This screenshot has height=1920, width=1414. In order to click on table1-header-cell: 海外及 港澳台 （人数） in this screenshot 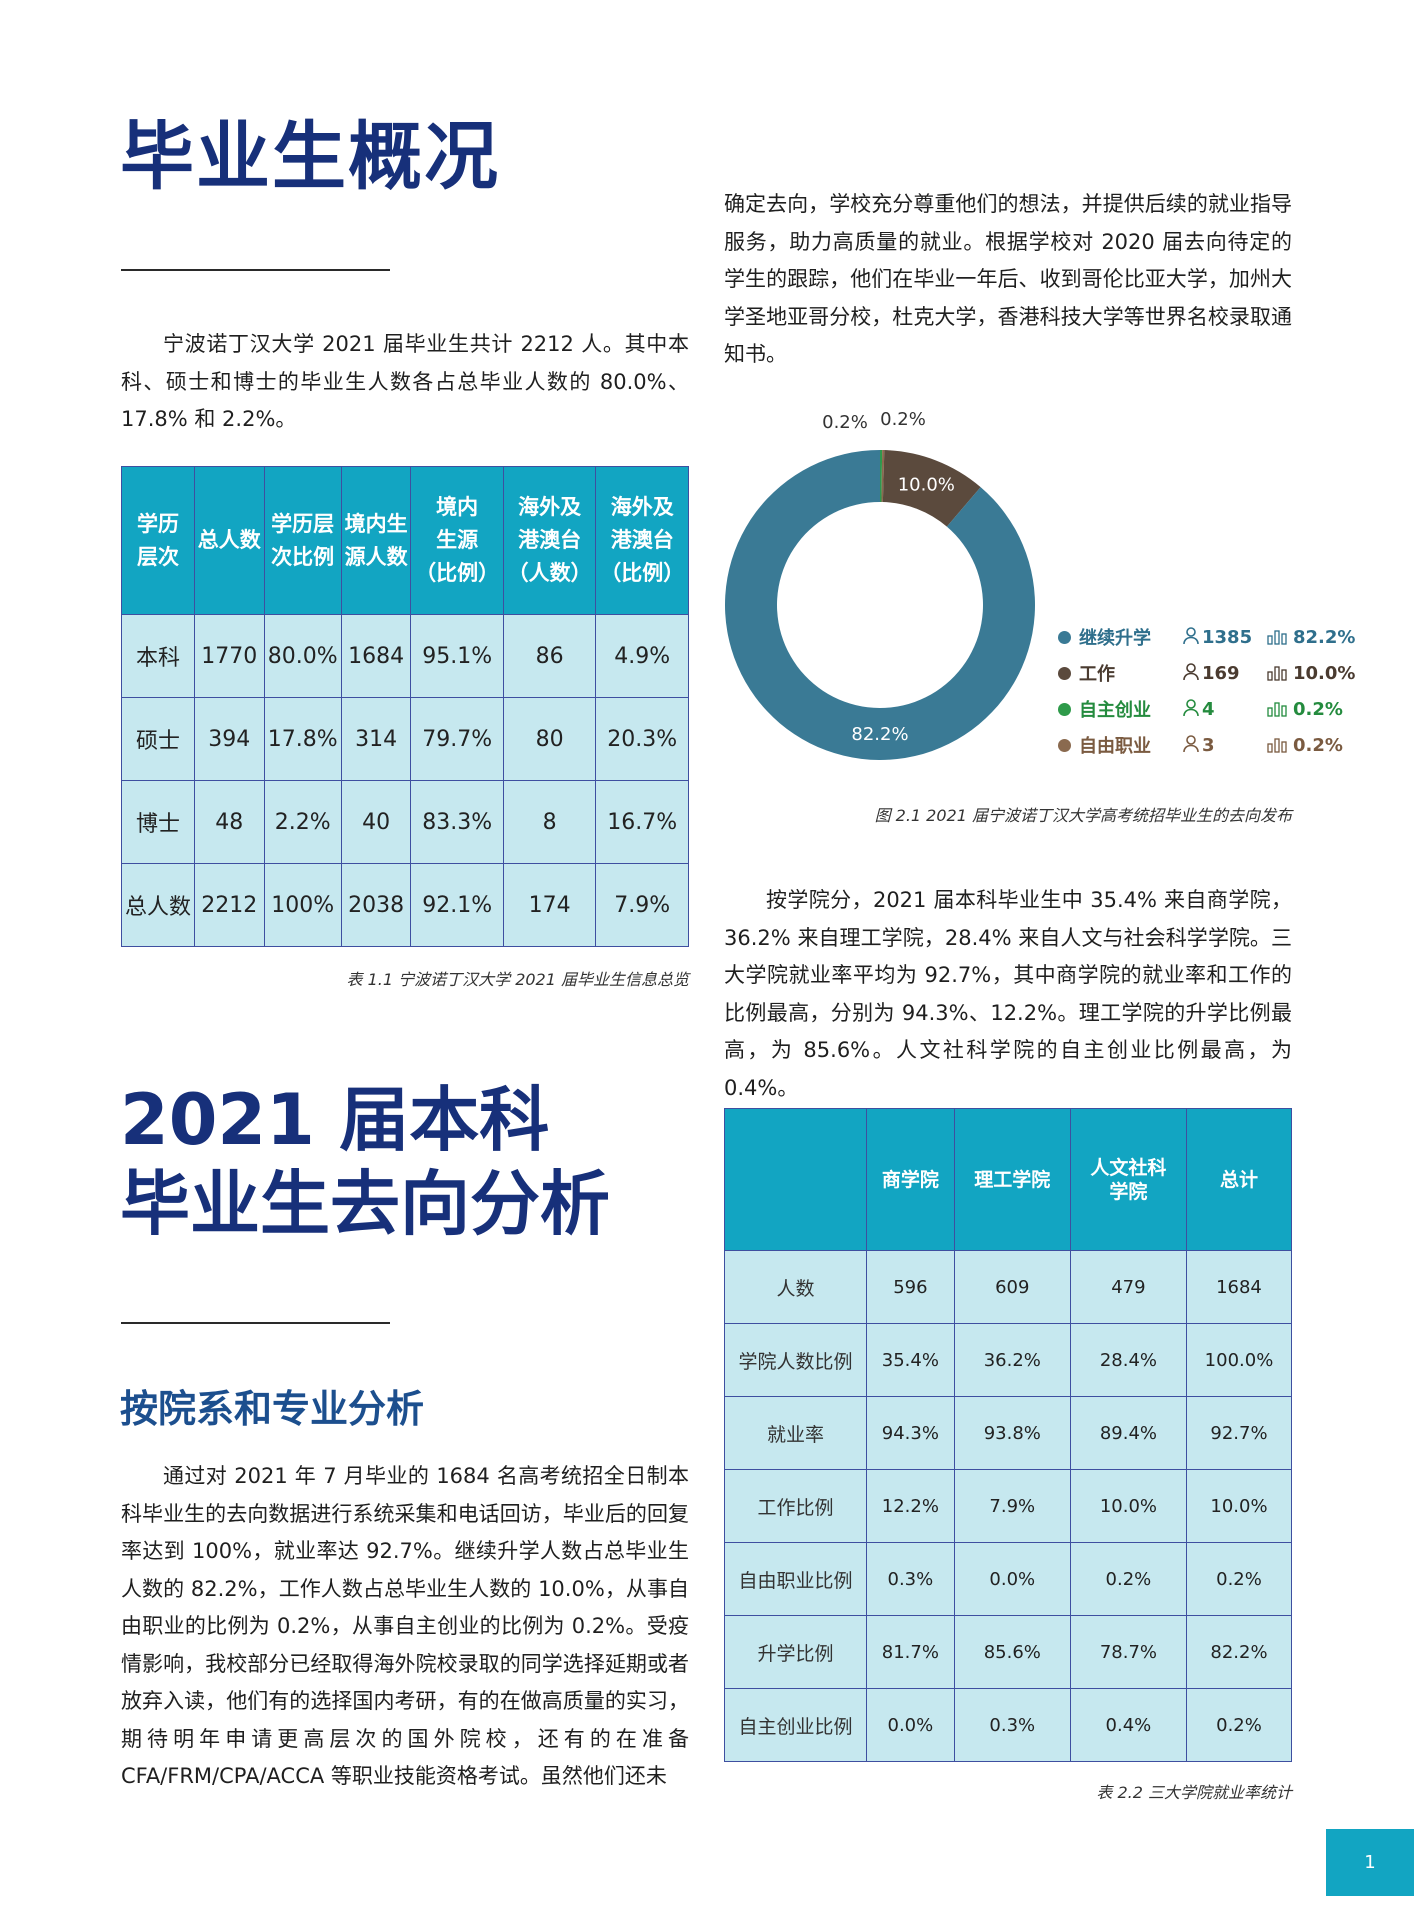, I will do `click(549, 540)`.